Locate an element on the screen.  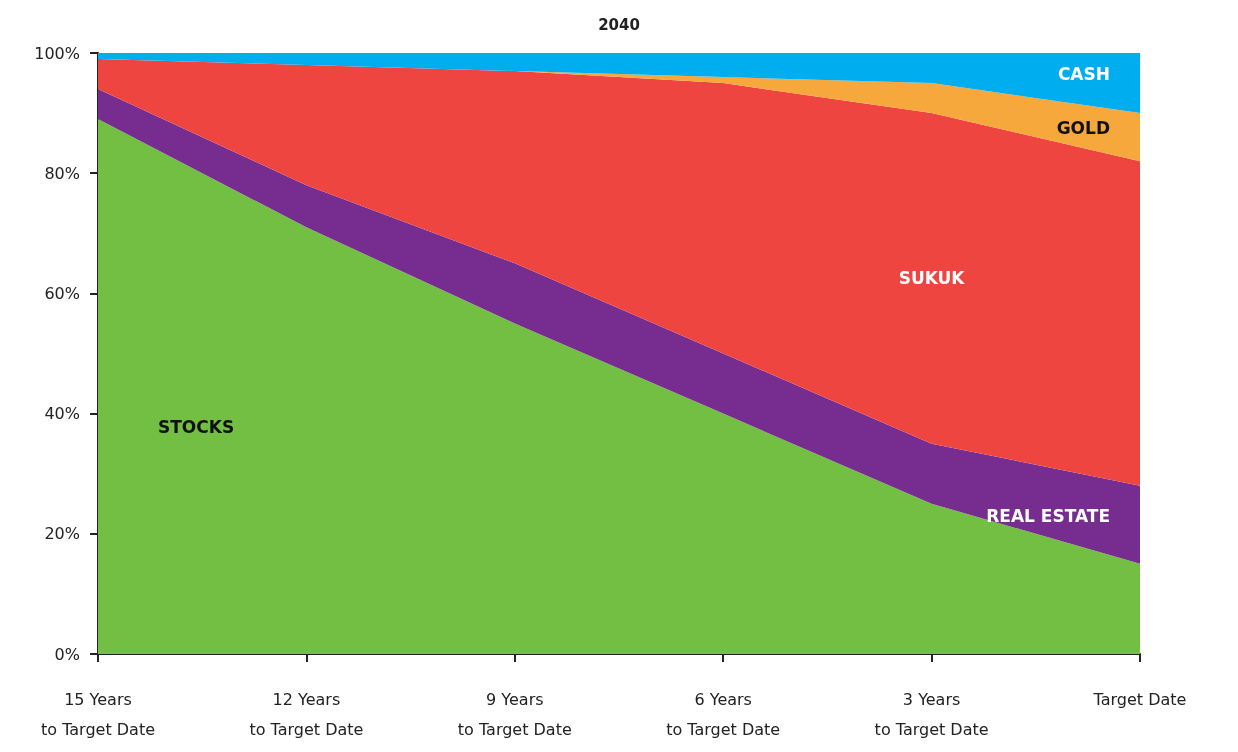
y-tick-label: 40% is located at coordinates (62, 414).